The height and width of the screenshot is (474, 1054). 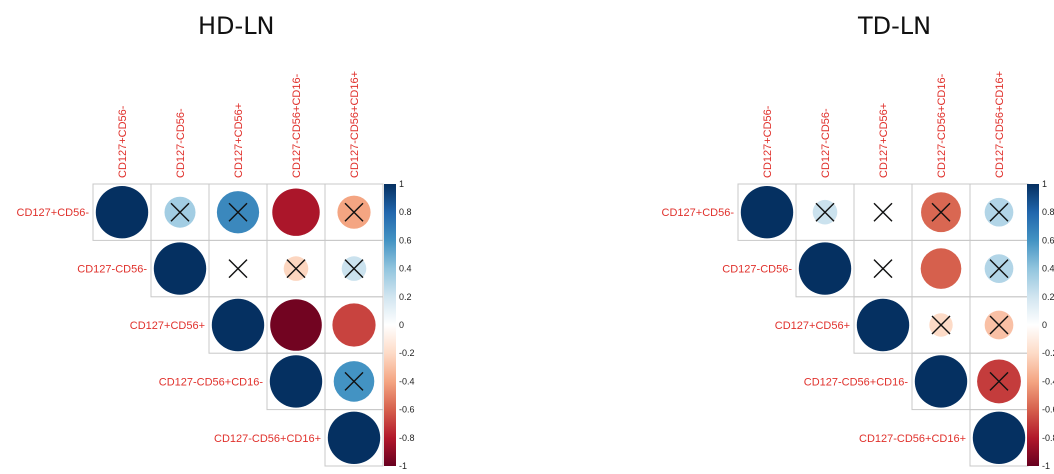 What do you see at coordinates (895, 26) in the screenshot?
I see `td-ln-title: TD-LN` at bounding box center [895, 26].